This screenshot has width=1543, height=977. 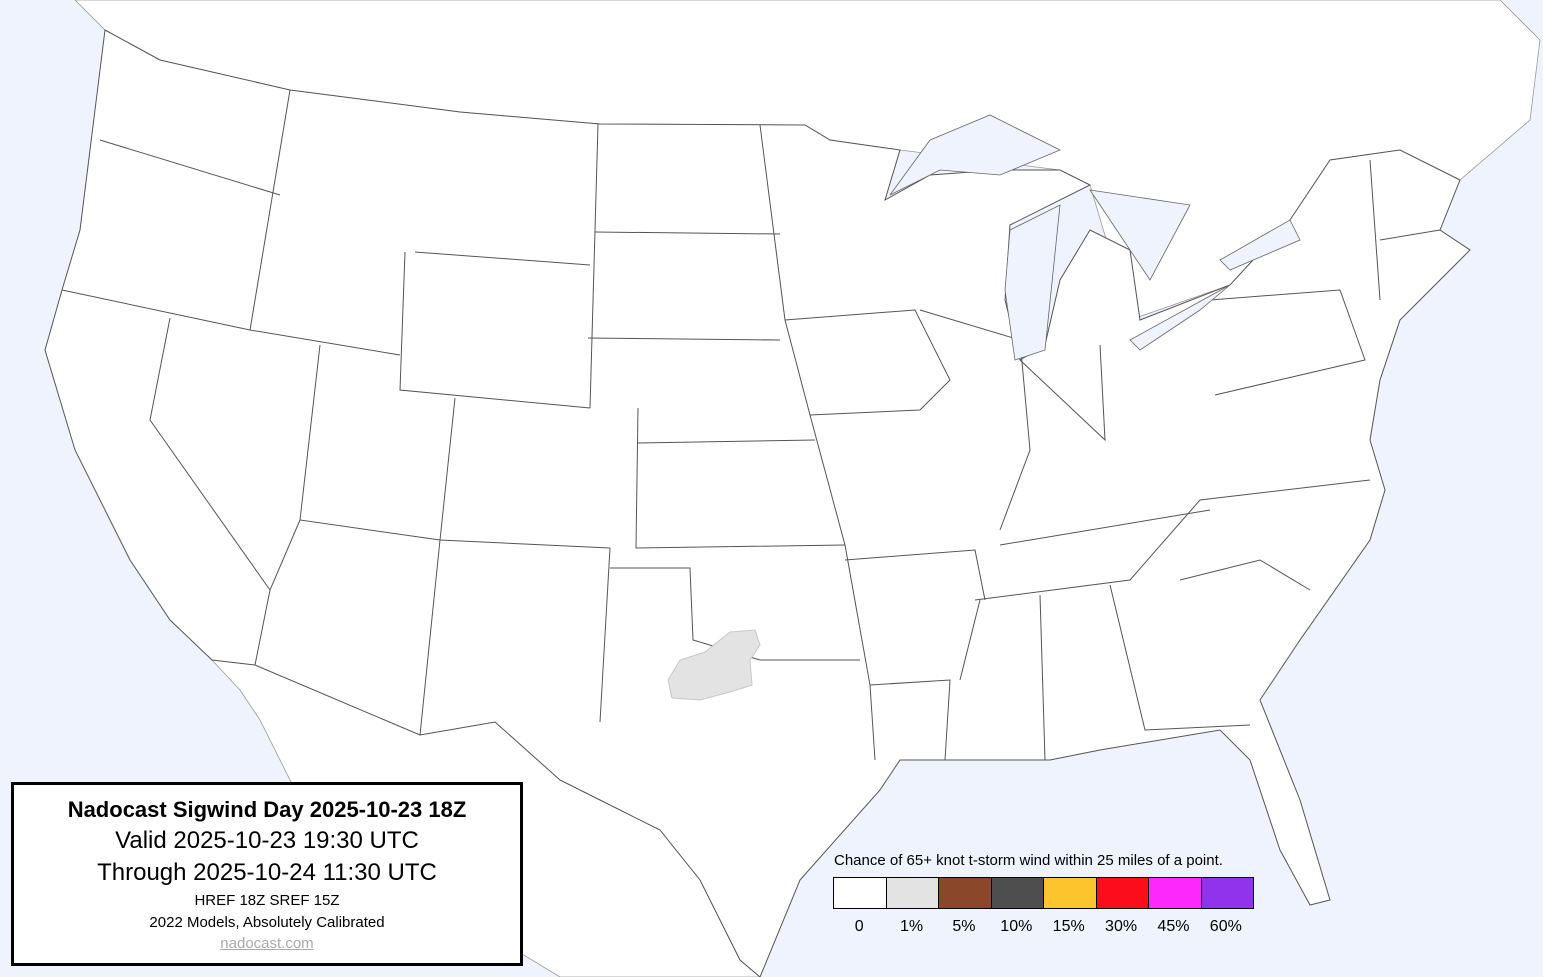 What do you see at coordinates (1070, 893) in the screenshot?
I see `legend-swatch-15pct` at bounding box center [1070, 893].